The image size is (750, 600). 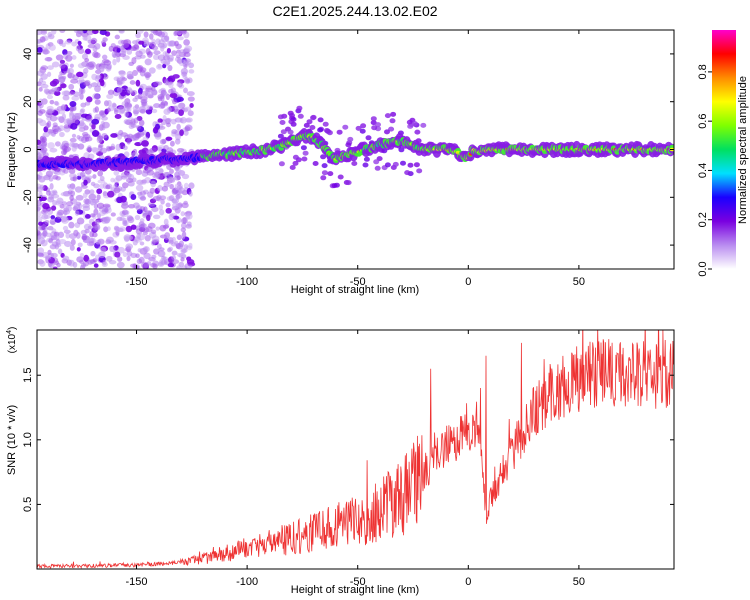 What do you see at coordinates (358, 282) in the screenshot?
I see `spectrogram-x-tick-label: -50` at bounding box center [358, 282].